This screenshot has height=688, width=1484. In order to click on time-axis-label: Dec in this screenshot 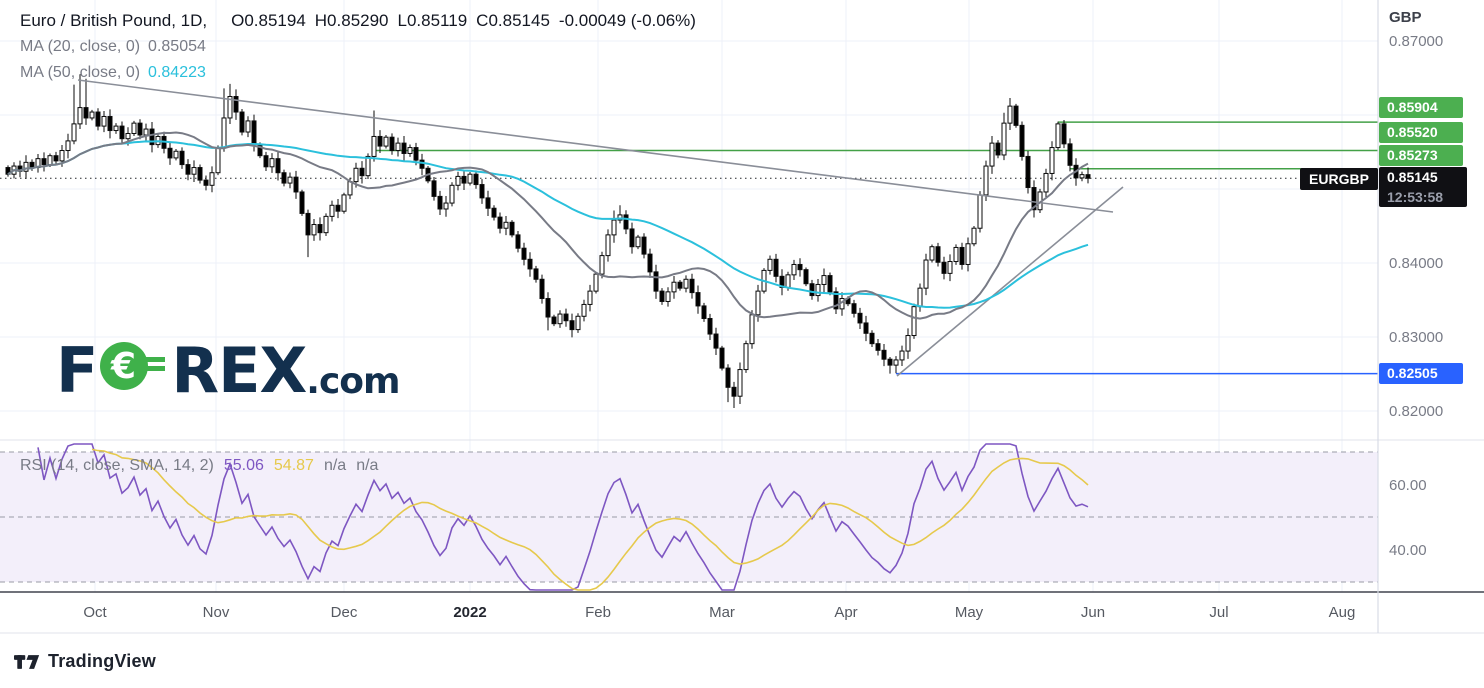, I will do `click(344, 612)`.